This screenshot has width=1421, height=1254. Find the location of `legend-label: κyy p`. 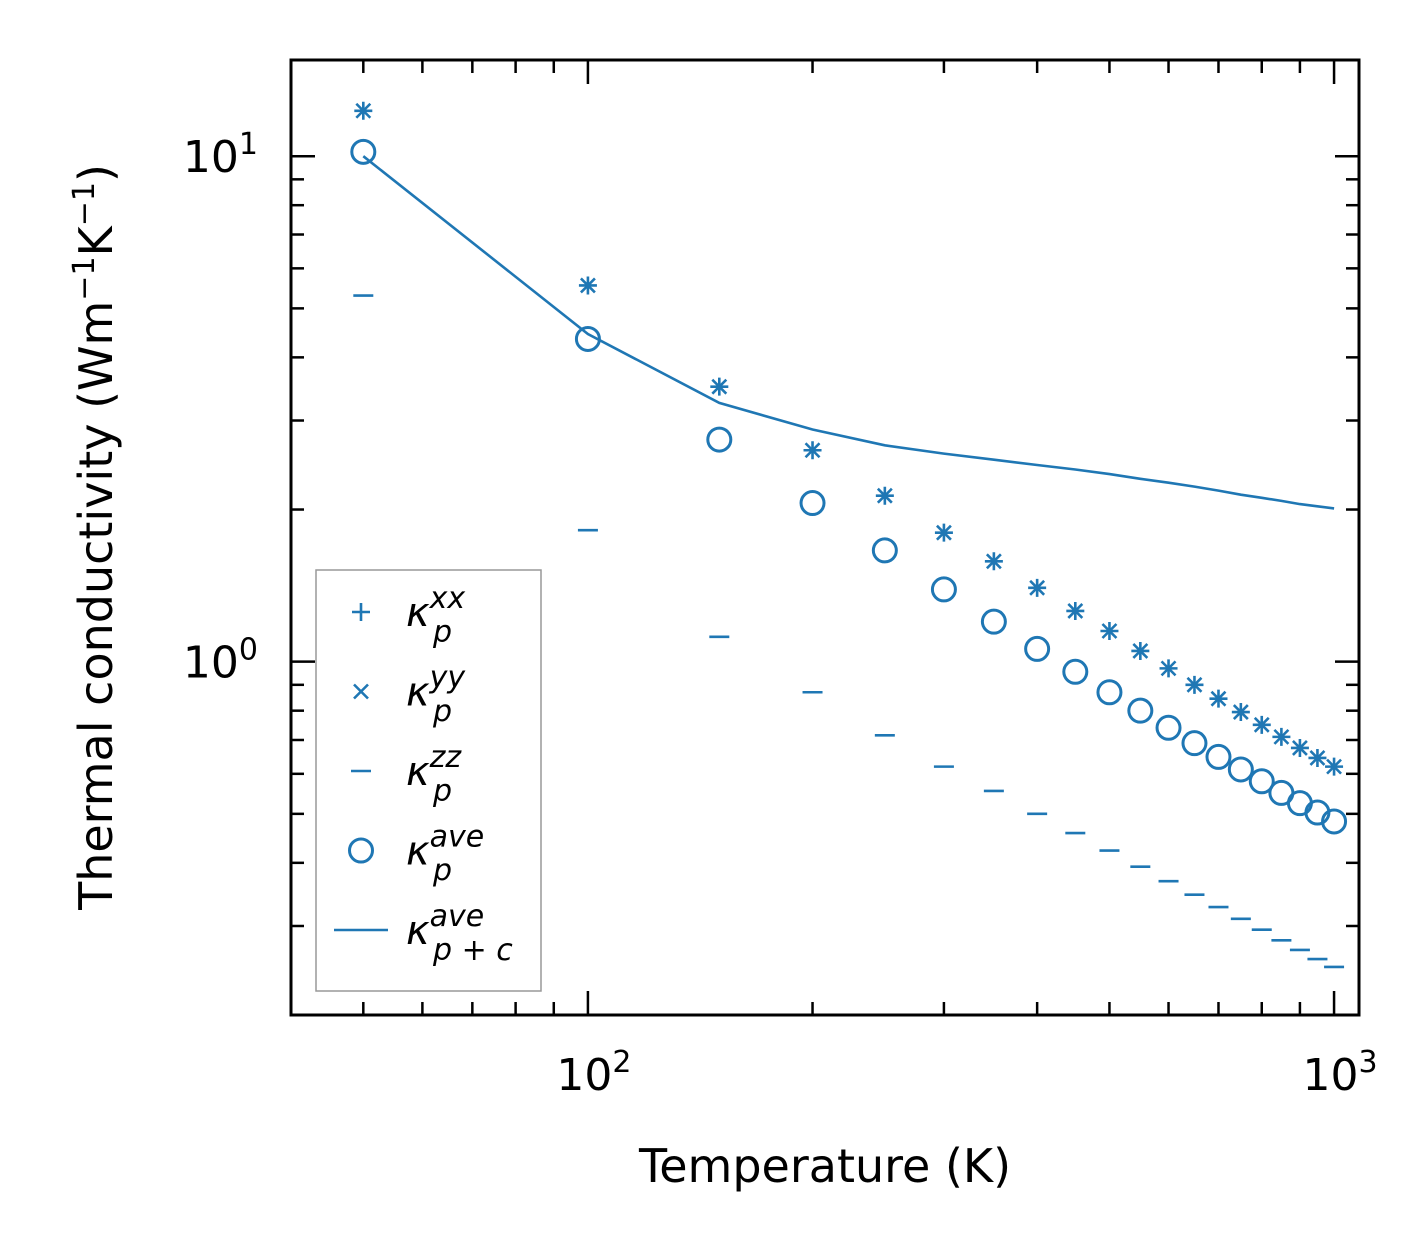

legend-label: κyy p is located at coordinates (436, 695).